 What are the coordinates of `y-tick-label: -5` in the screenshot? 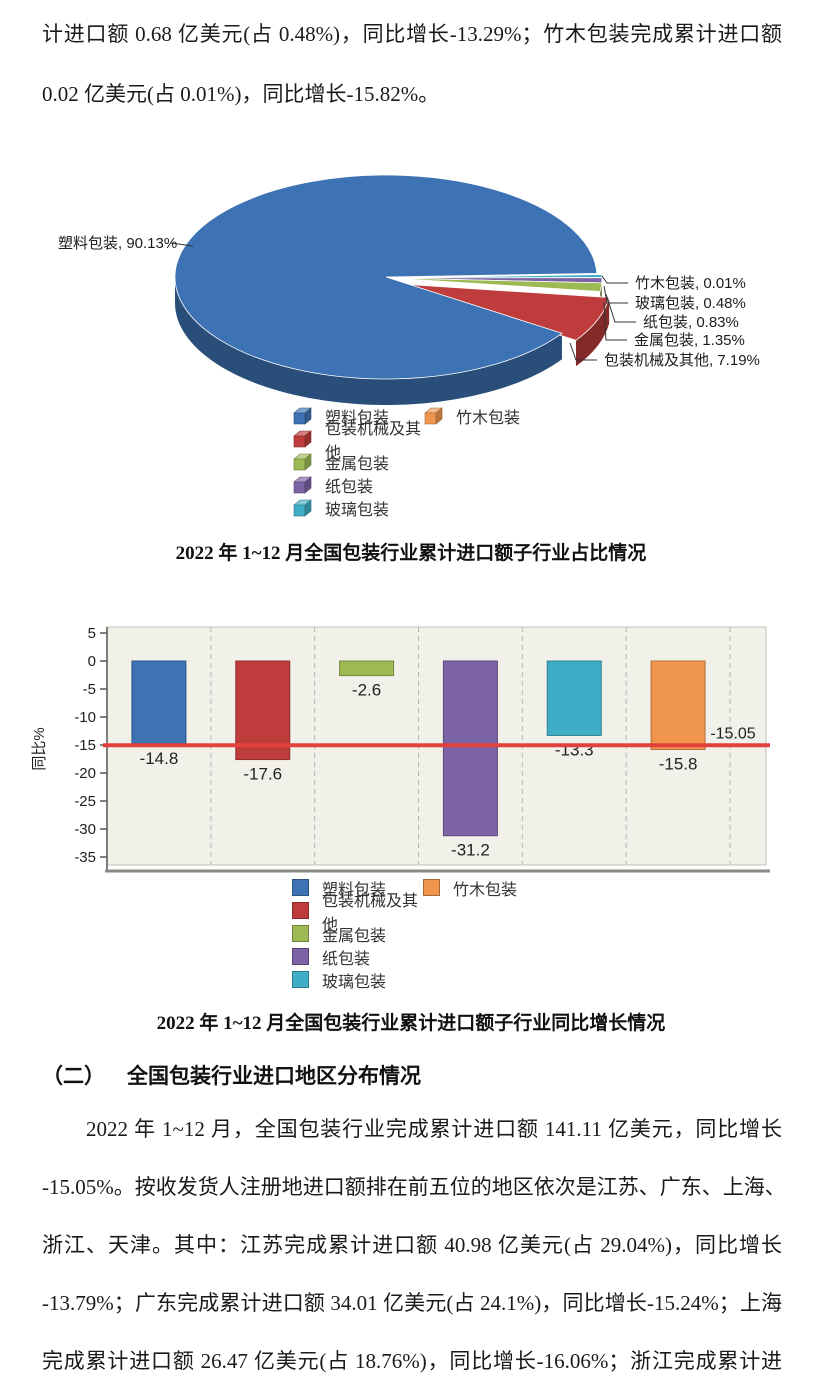 It's located at (89, 689).